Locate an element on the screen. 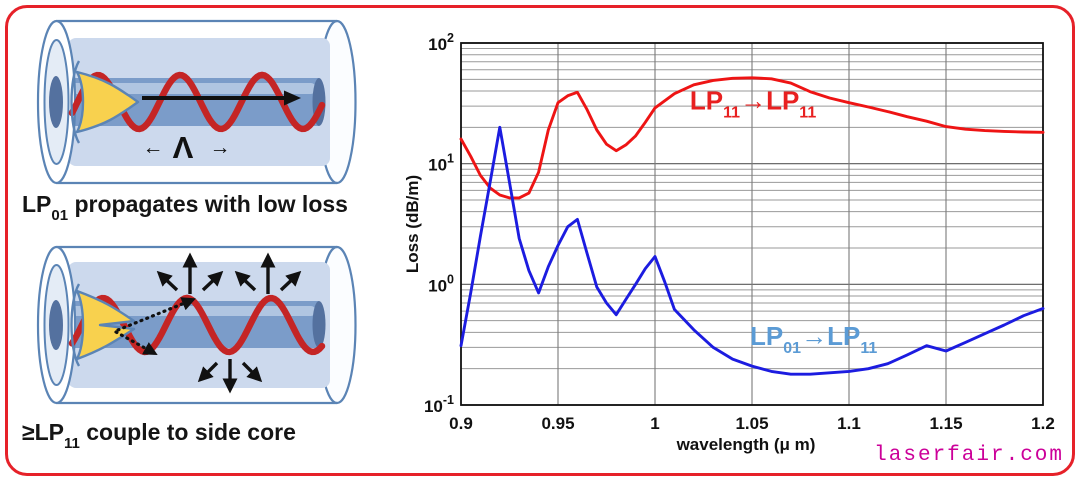 The height and width of the screenshot is (481, 1080). input-pulse-icon is located at coordinates (107, 102).